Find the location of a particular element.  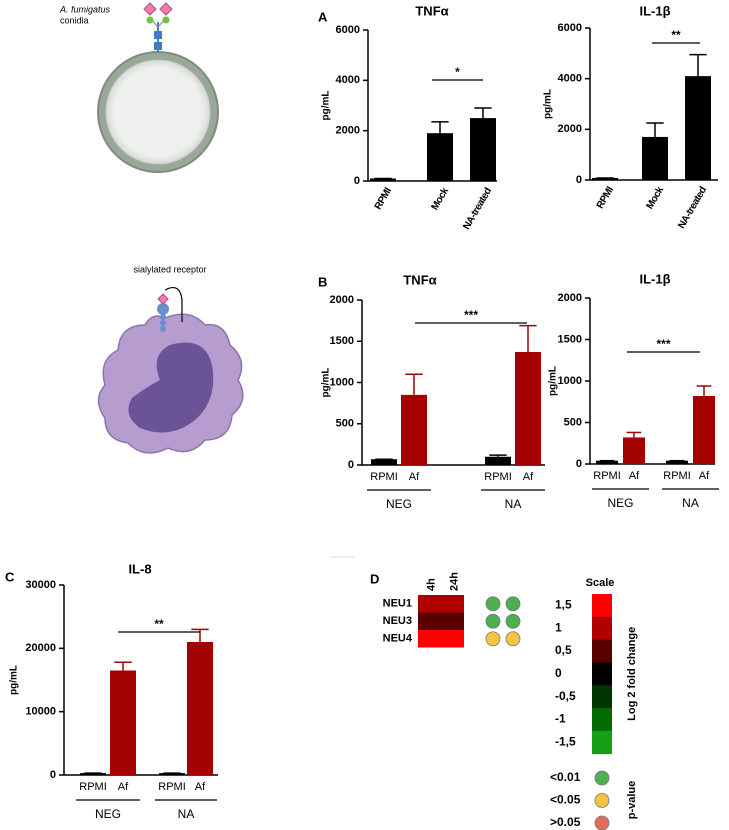

scale-tick-label: -1,5 is located at coordinates (565, 741).